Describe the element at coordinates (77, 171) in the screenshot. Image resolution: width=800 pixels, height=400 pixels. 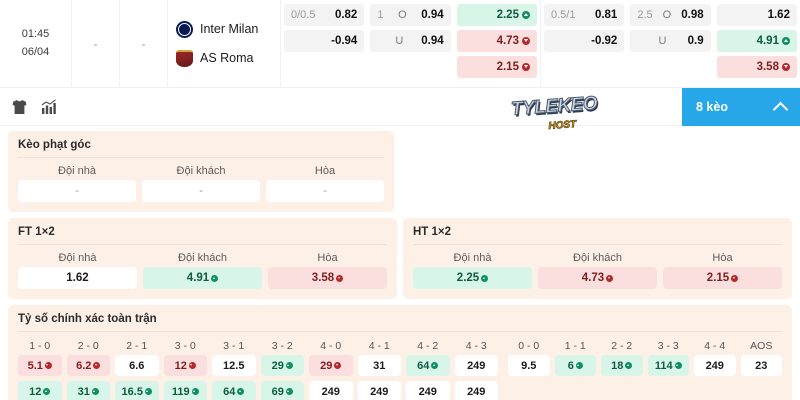
I see `corner-header-home: Đội nhà` at that location.